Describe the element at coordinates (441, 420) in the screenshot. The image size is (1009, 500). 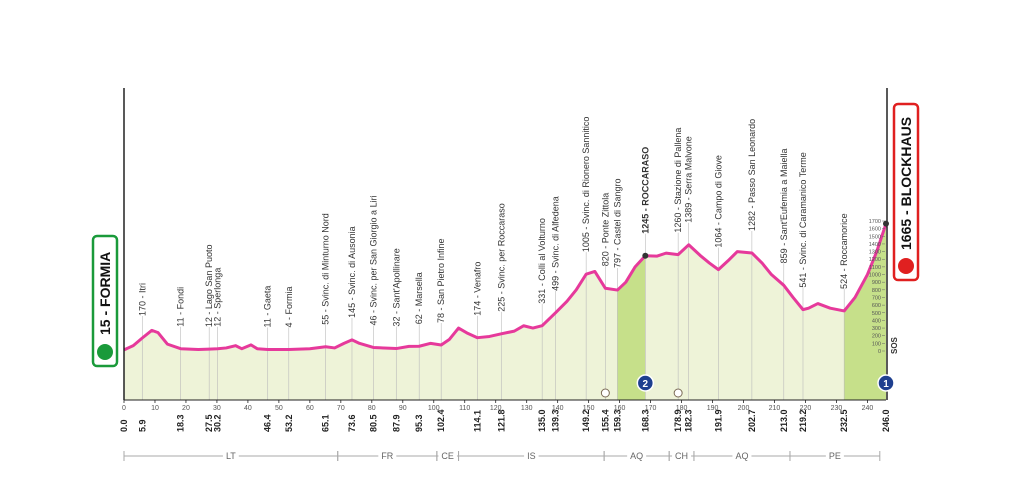
I see `distance-label: 102.4` at that location.